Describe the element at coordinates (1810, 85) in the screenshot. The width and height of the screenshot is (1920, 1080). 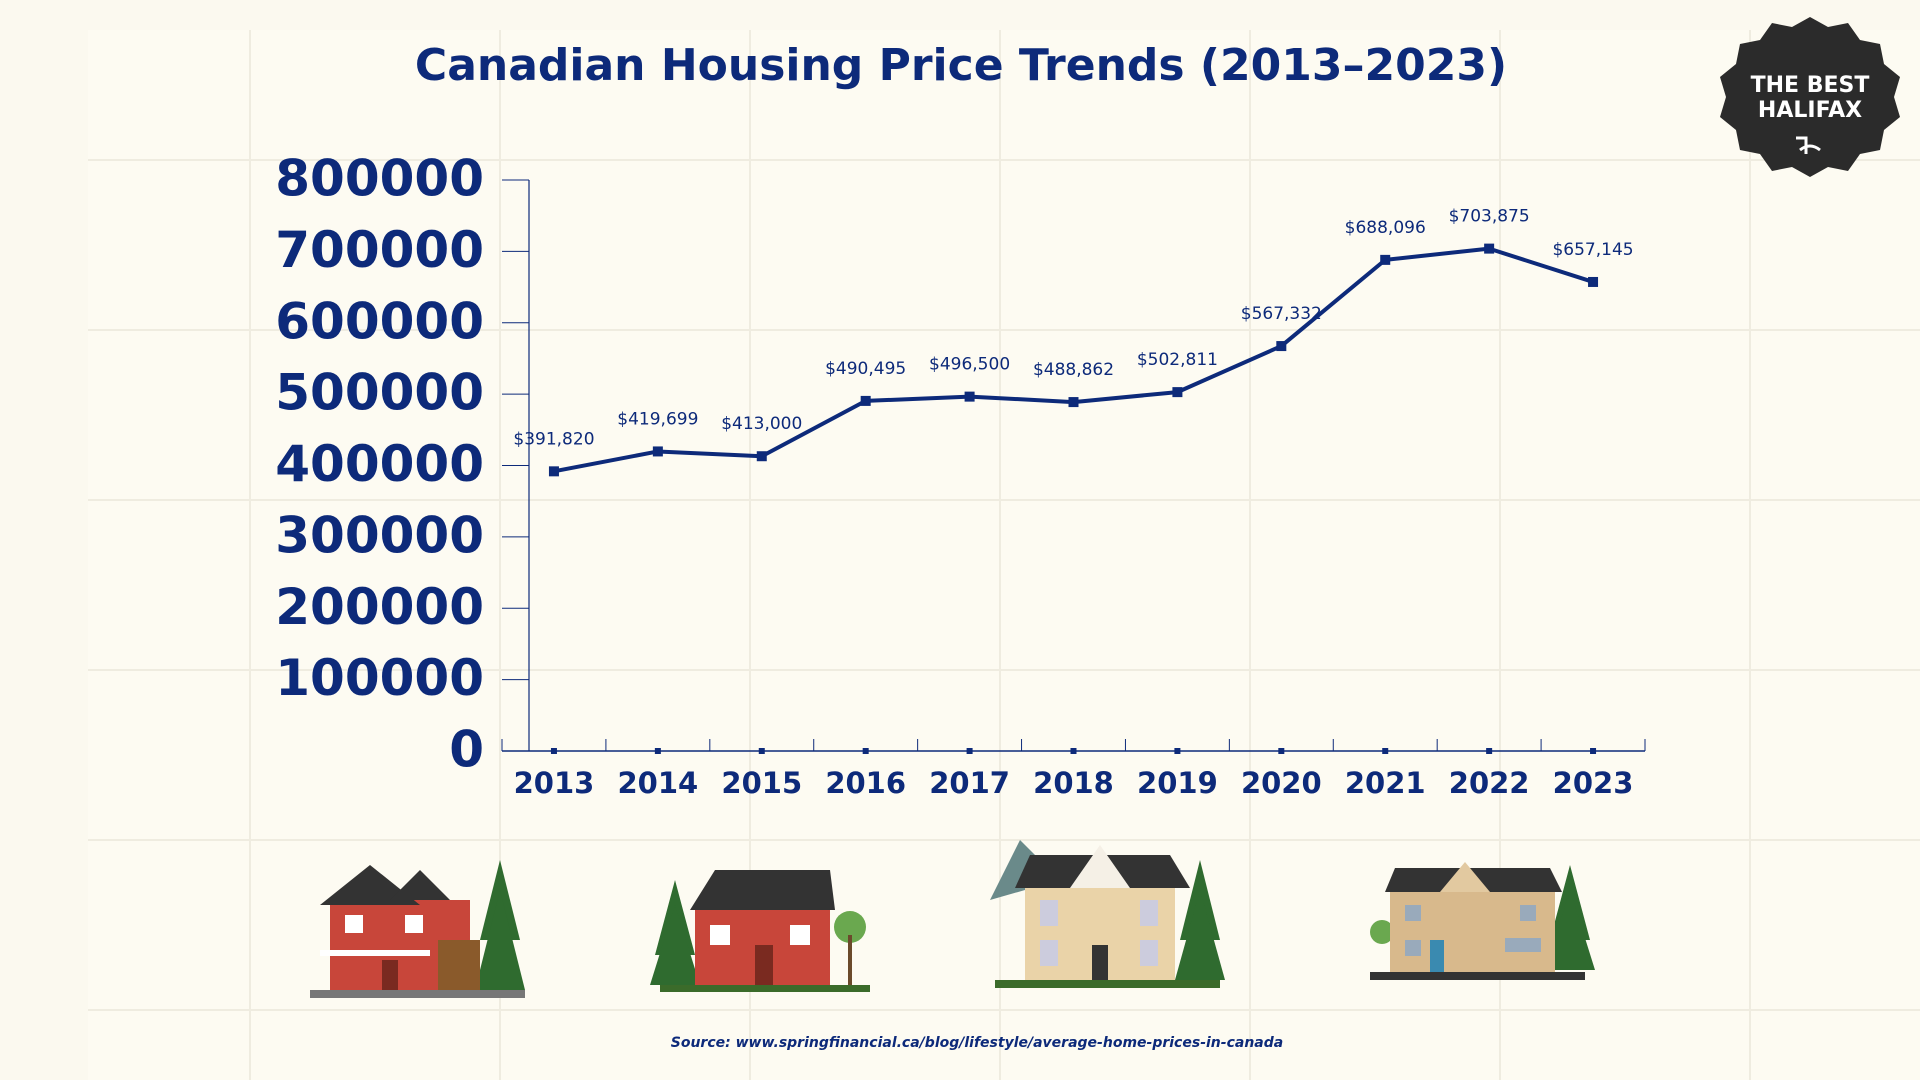
I see `badge-text: THE BEST` at that location.